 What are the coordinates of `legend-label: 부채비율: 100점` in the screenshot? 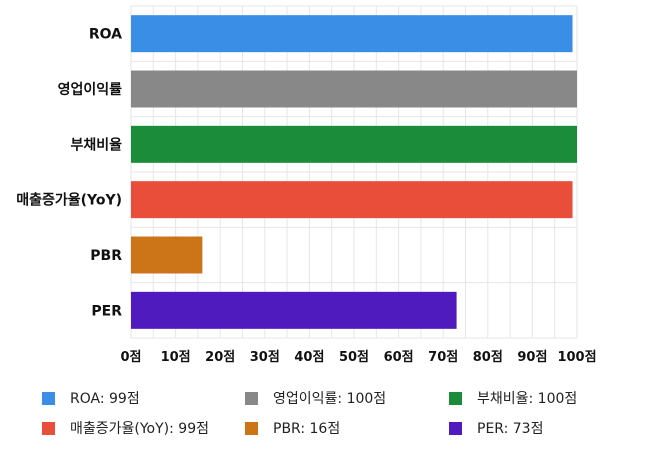 It's located at (527, 399).